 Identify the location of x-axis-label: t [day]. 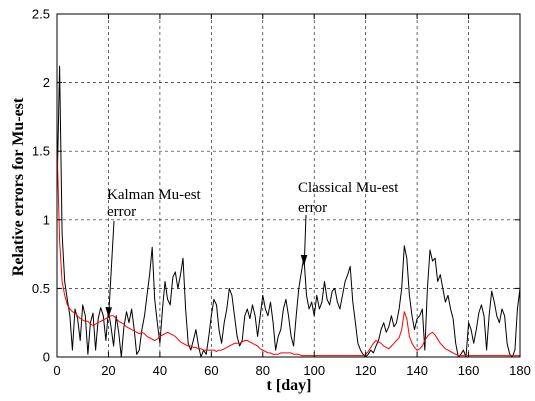
(289, 385).